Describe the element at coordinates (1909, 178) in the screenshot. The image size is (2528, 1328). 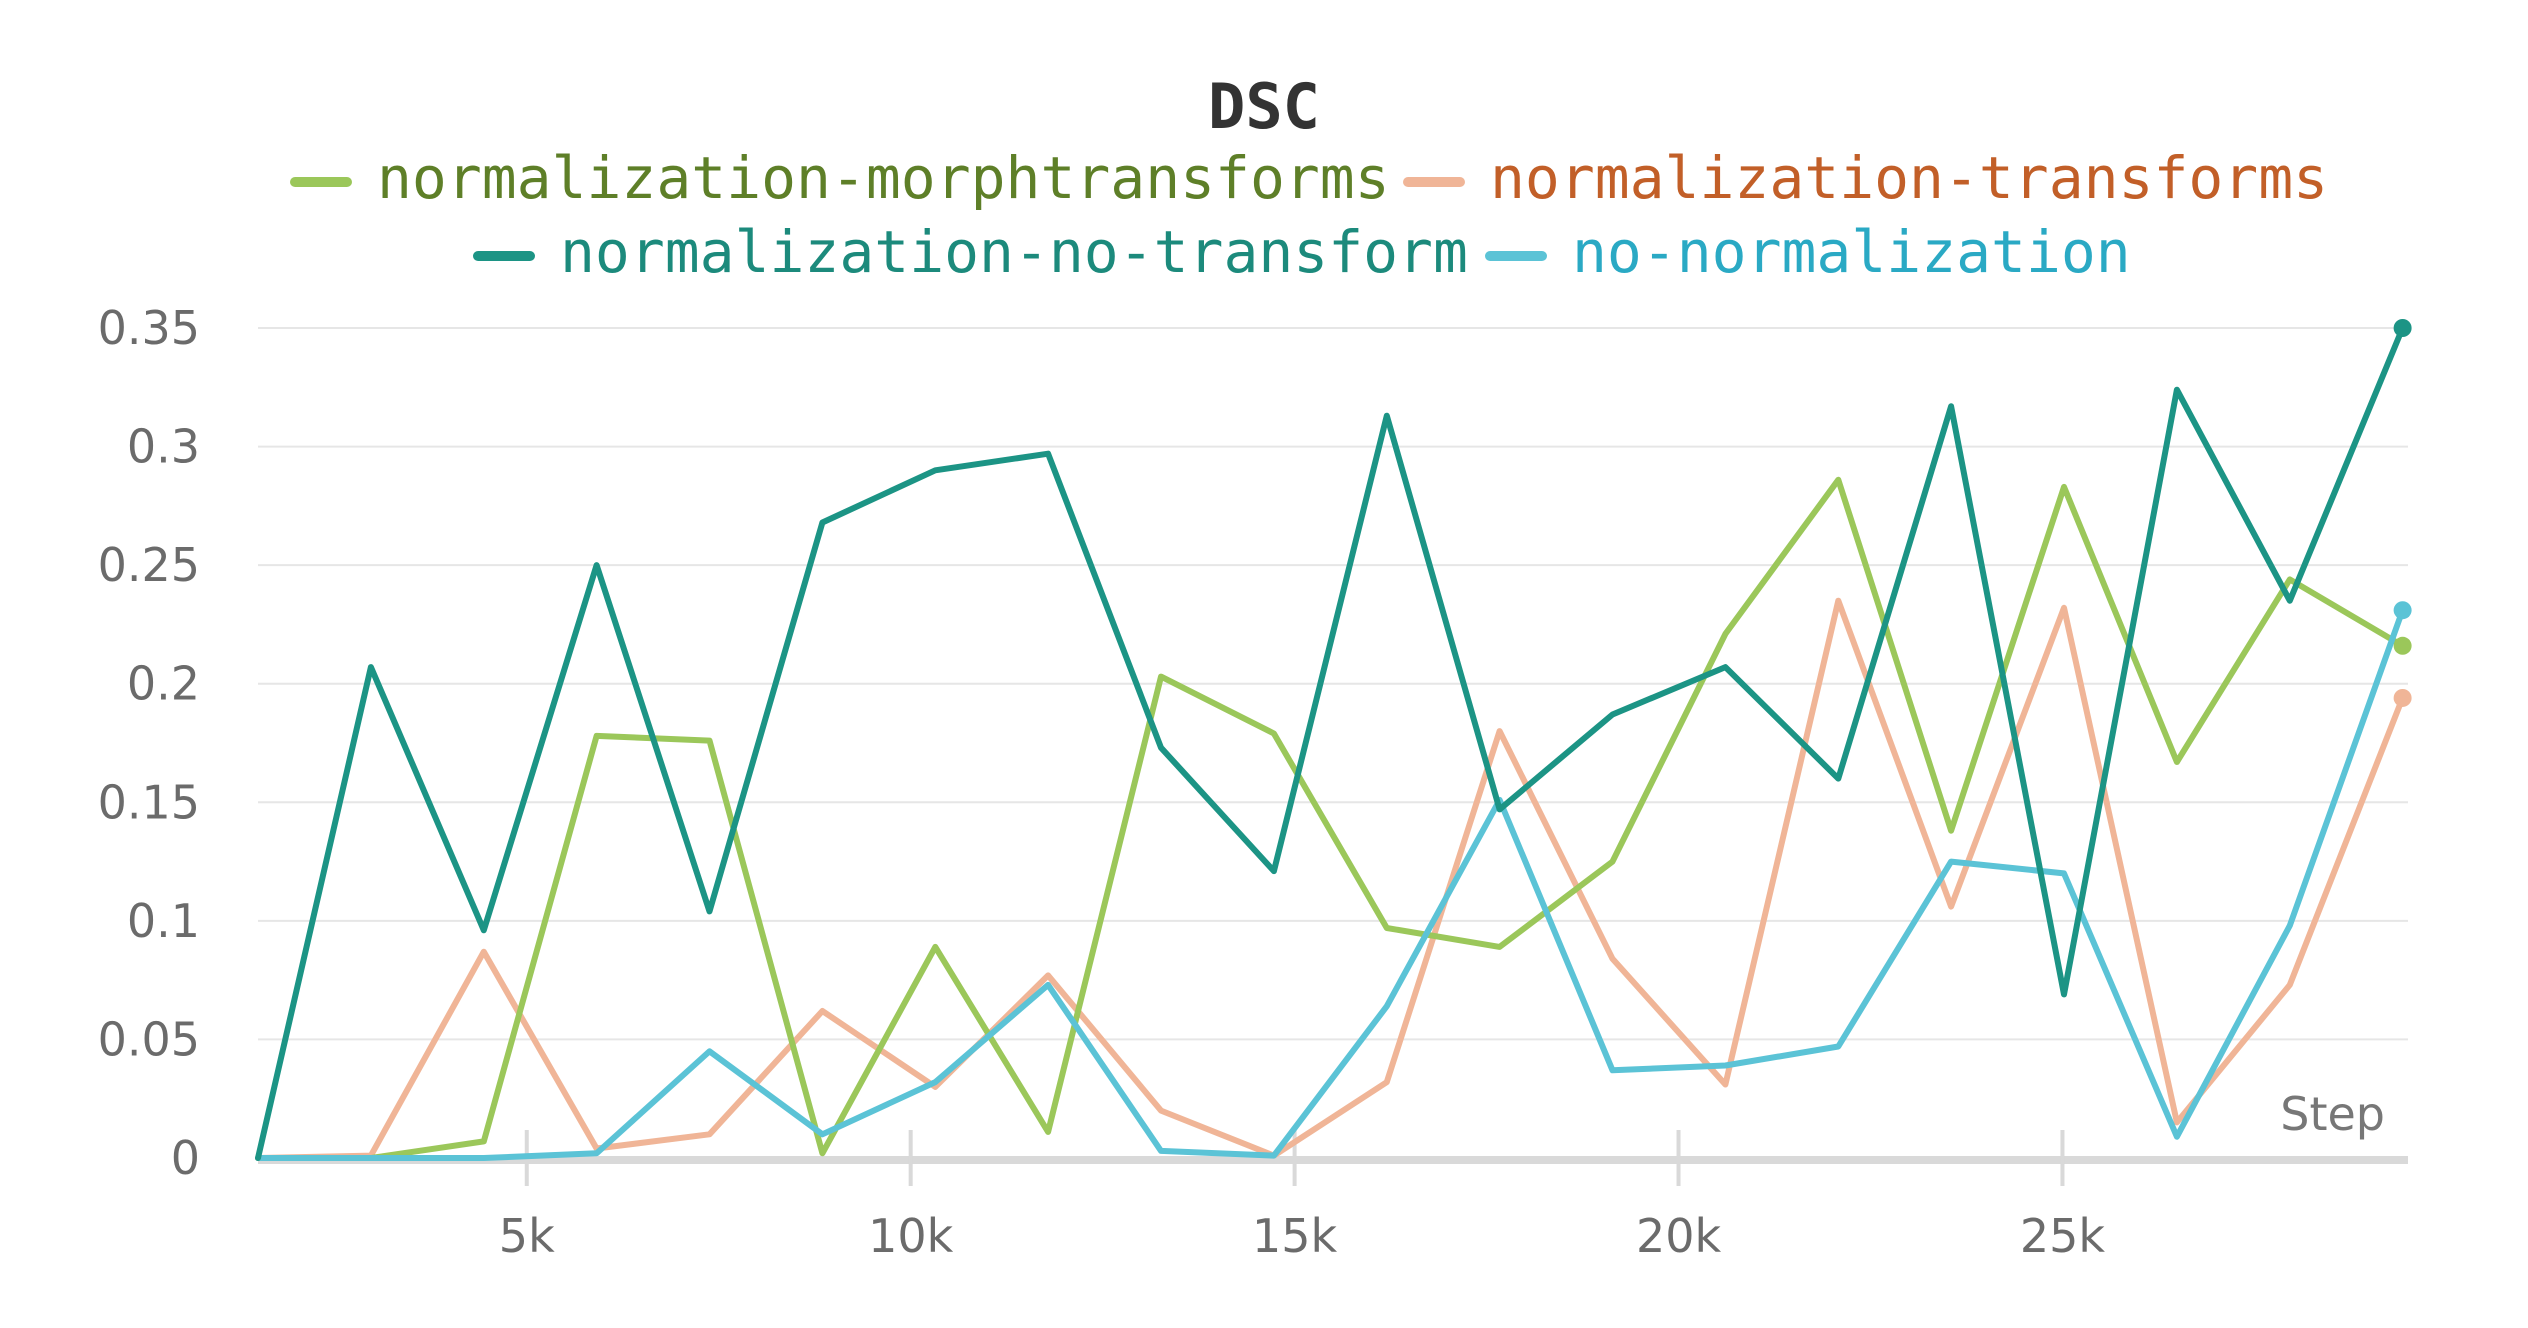
I see `legend-label-normalization-transforms: normalization-transforms` at that location.